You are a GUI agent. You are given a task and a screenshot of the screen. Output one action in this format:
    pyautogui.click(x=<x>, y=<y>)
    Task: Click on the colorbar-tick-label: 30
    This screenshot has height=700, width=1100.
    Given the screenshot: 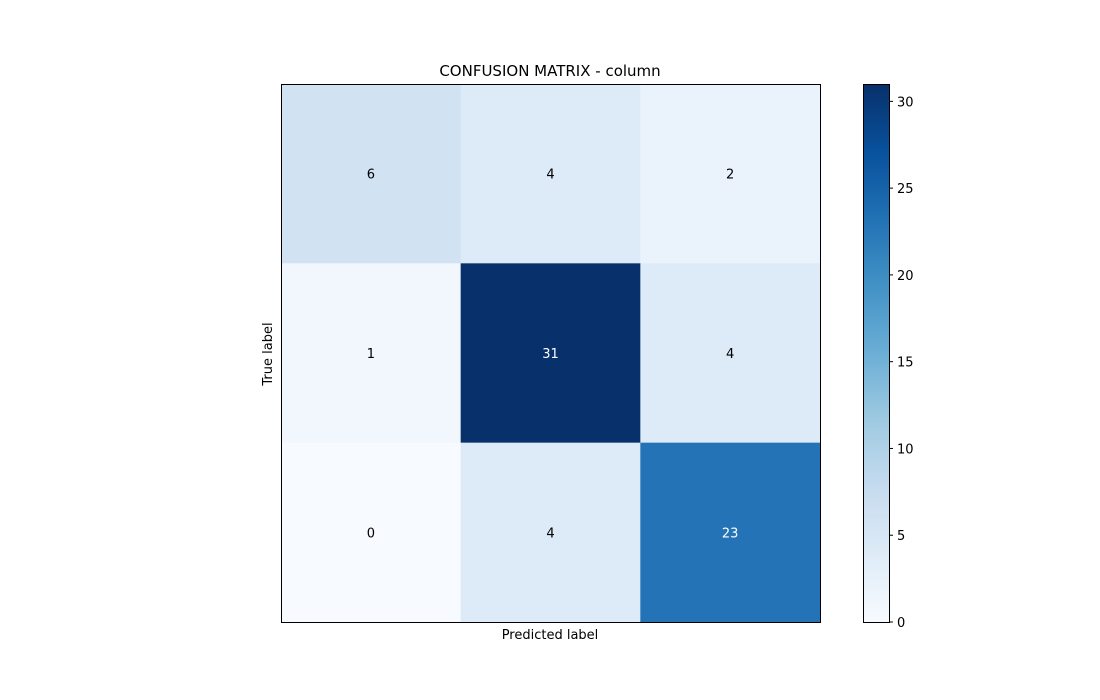 What is the action you would take?
    pyautogui.click(x=905, y=102)
    